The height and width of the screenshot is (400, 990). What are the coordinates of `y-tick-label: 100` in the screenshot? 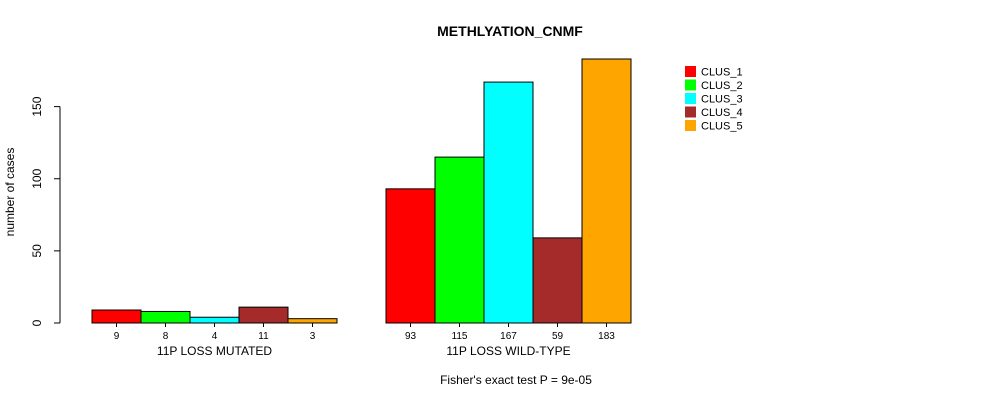 It's located at (37, 178).